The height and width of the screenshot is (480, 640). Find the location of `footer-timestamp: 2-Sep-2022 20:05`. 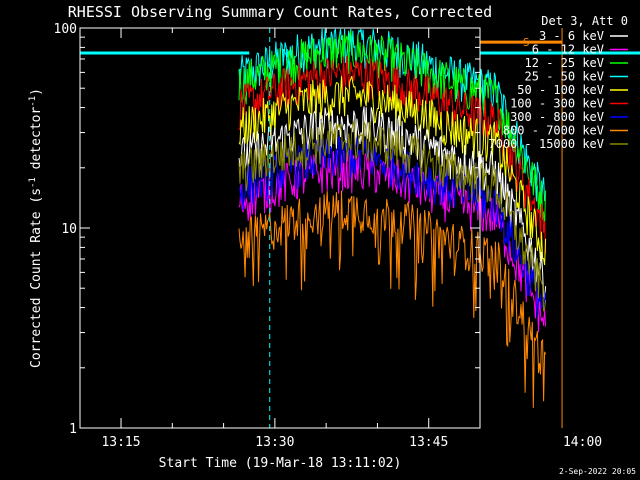

footer-timestamp: 2-Sep-2022 20:05 is located at coordinates (597, 471).